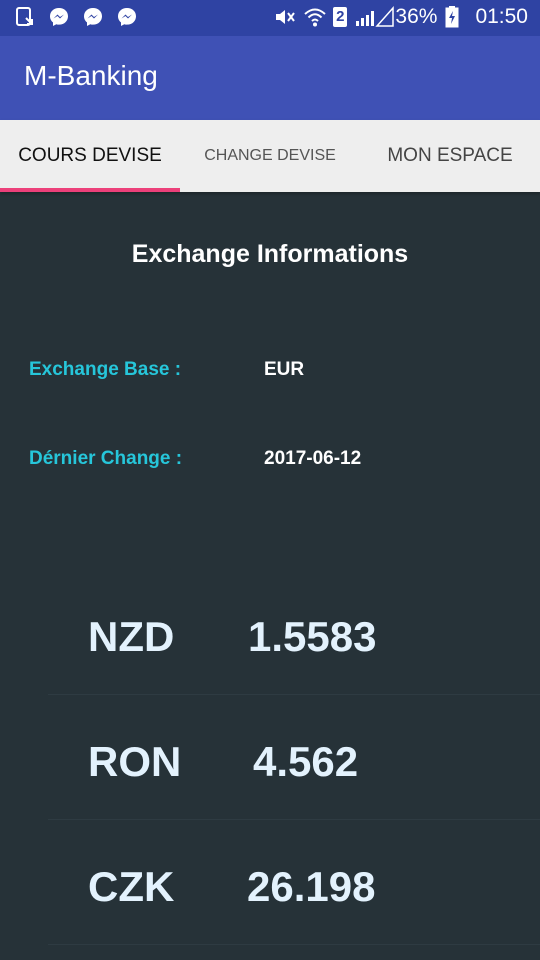  What do you see at coordinates (270, 78) in the screenshot?
I see `app-bar: M-Banking` at bounding box center [270, 78].